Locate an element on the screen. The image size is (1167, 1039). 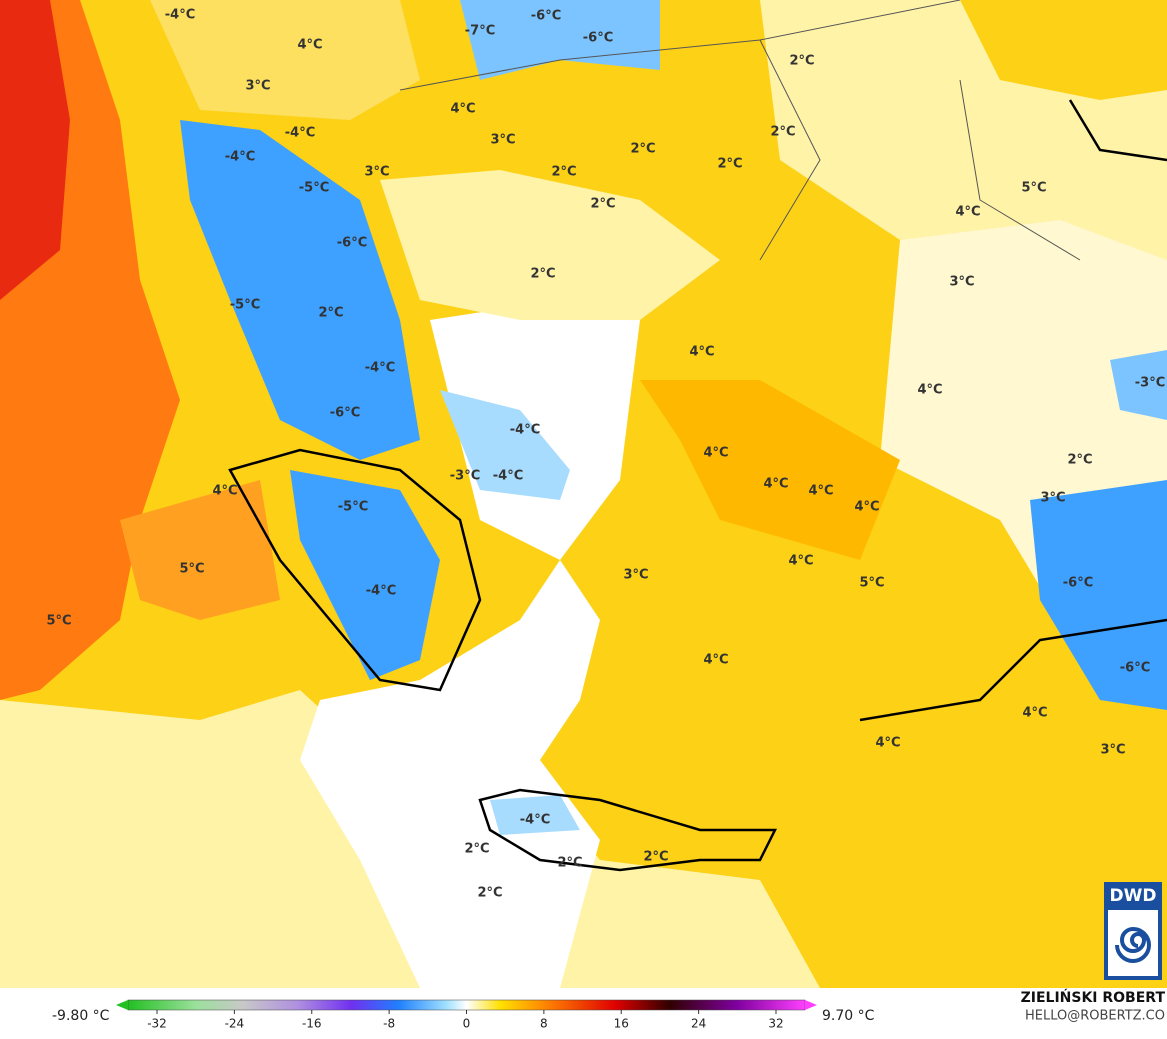
colorbar-gradient is located at coordinates (466, 1005).